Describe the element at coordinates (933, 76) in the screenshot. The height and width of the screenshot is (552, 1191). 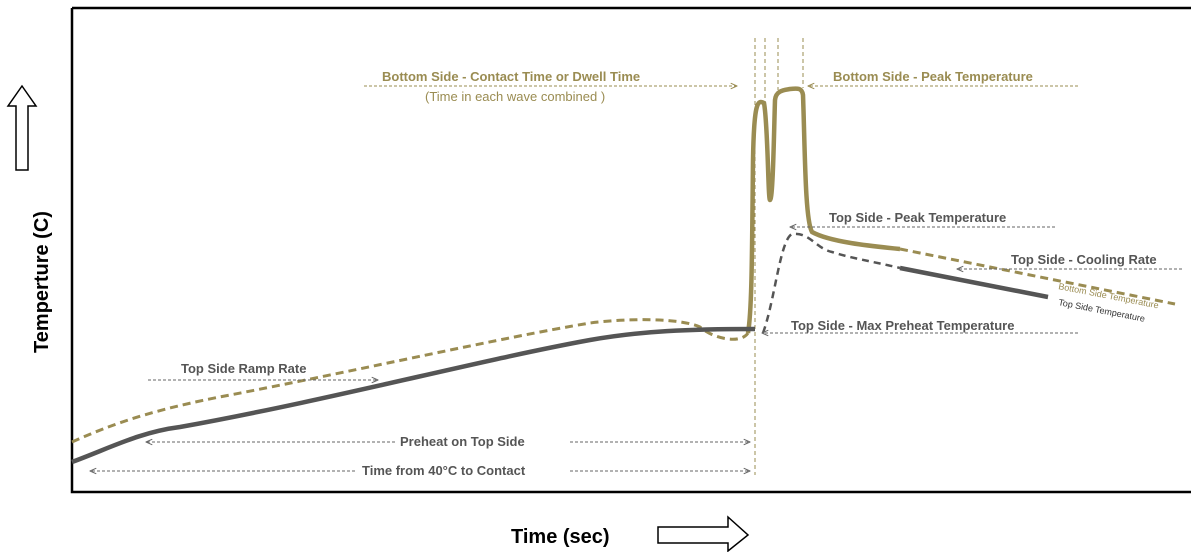
I see `label-bottom-peak-temperature: Bottom Side - Peak Temperature` at that location.